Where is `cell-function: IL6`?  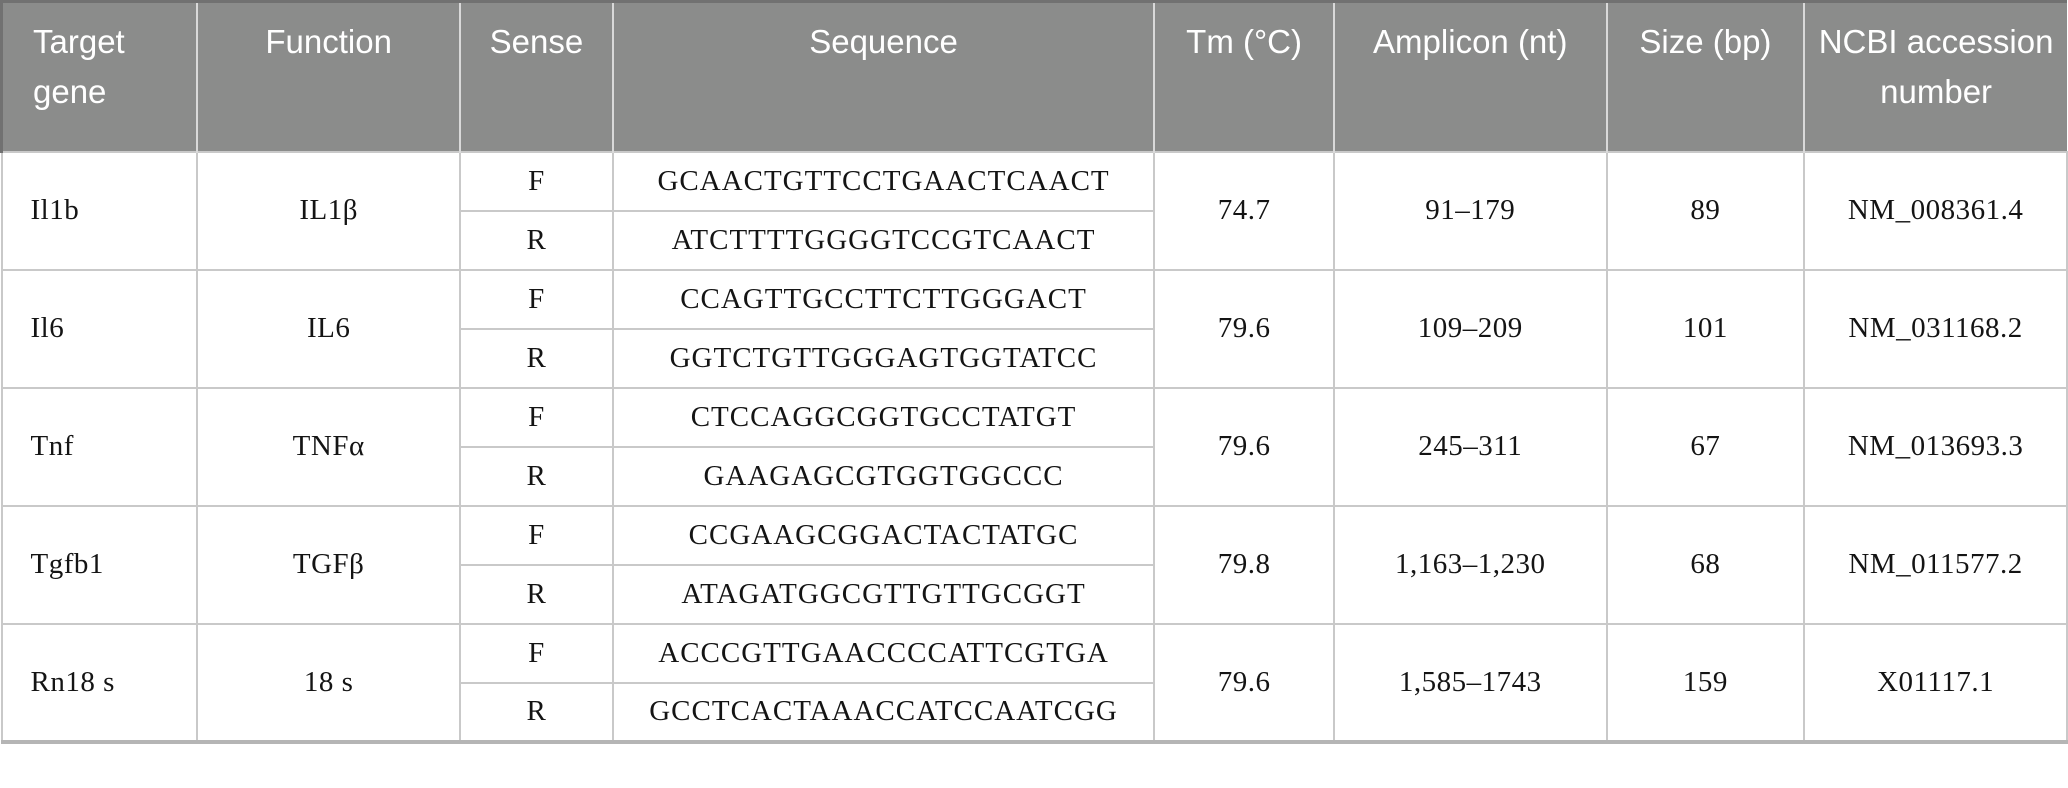
cell-function: IL6 is located at coordinates (329, 328).